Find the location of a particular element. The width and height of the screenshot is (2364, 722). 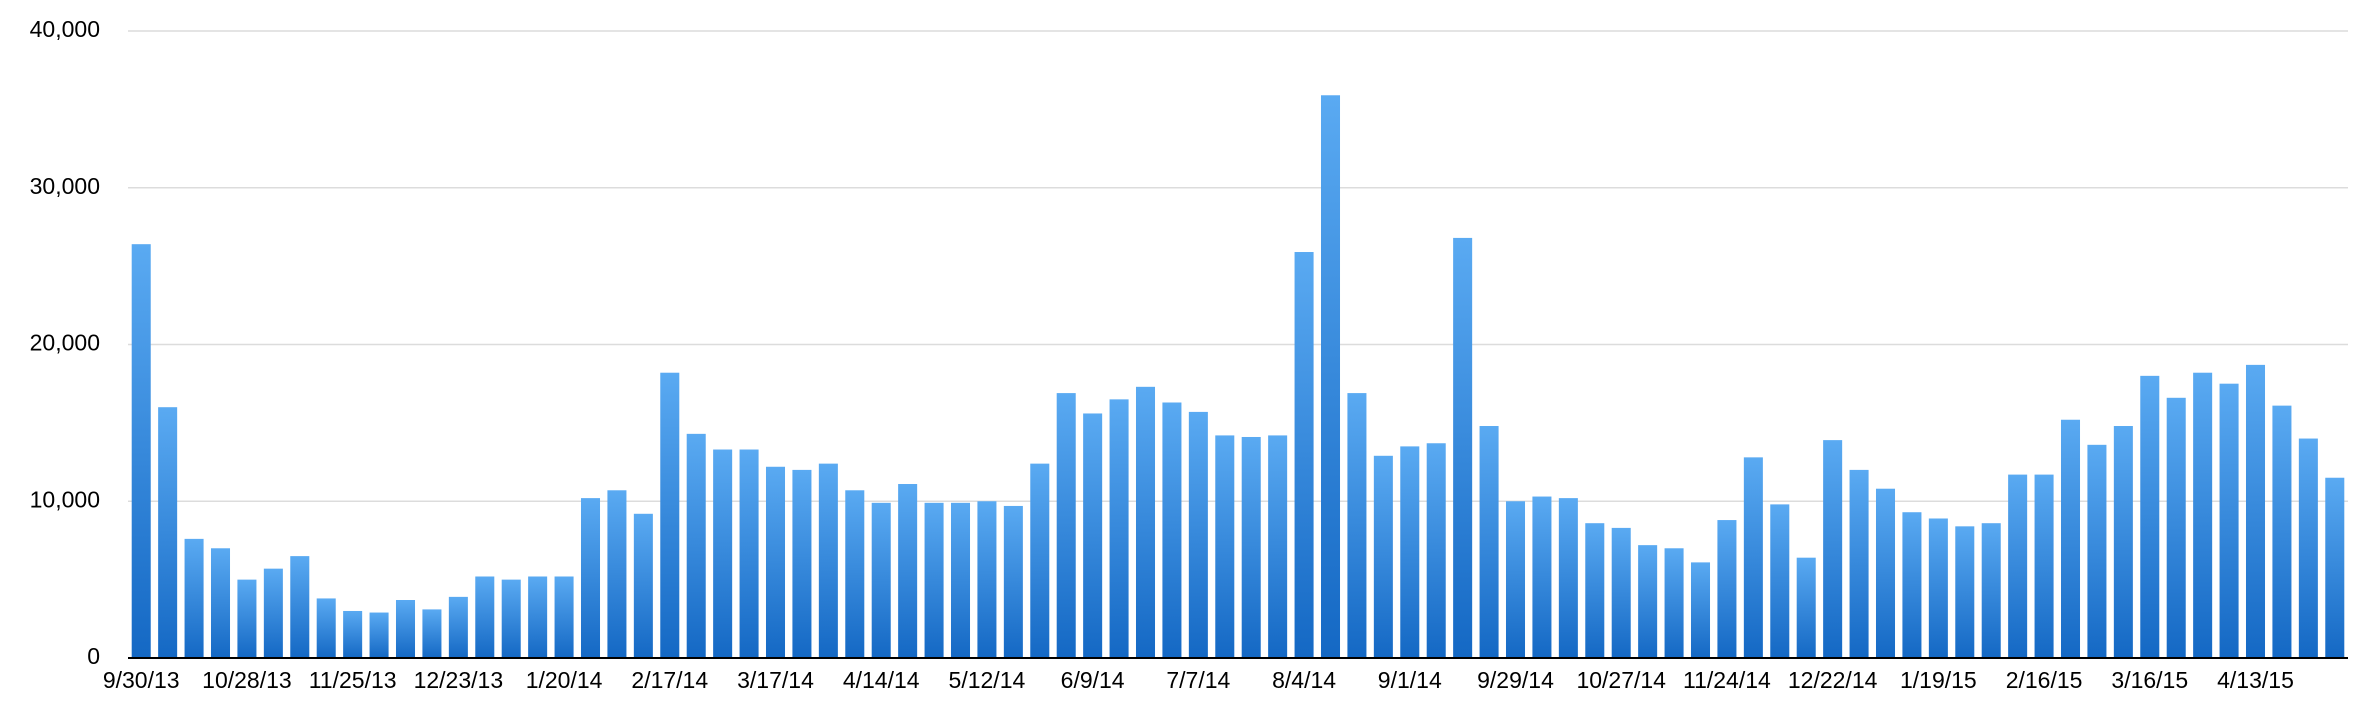

x-tick-label: 9/30/13 is located at coordinates (141, 680).